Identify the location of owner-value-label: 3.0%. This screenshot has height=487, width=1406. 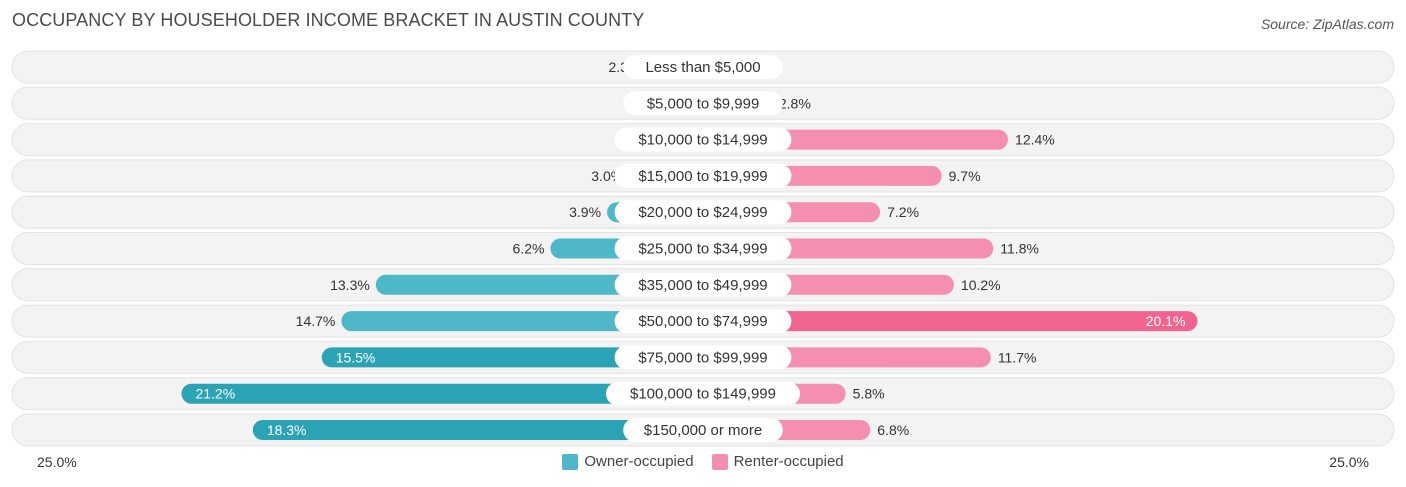
(607, 176).